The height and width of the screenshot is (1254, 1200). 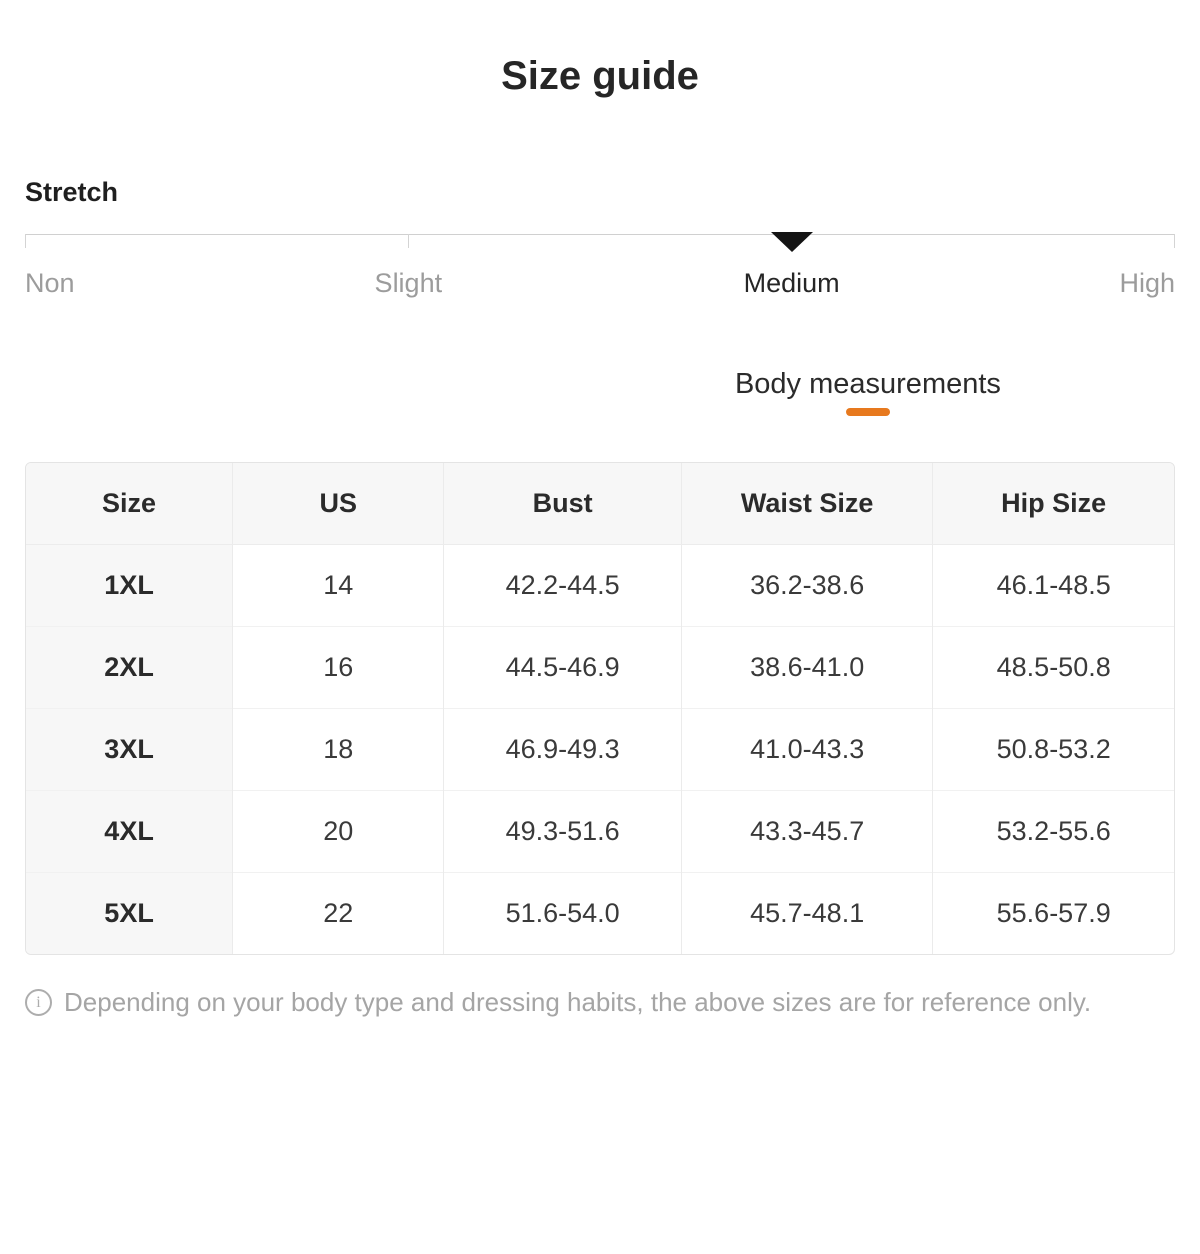 I want to click on stretch-scale: Non Slight Medium High, so click(x=600, y=272).